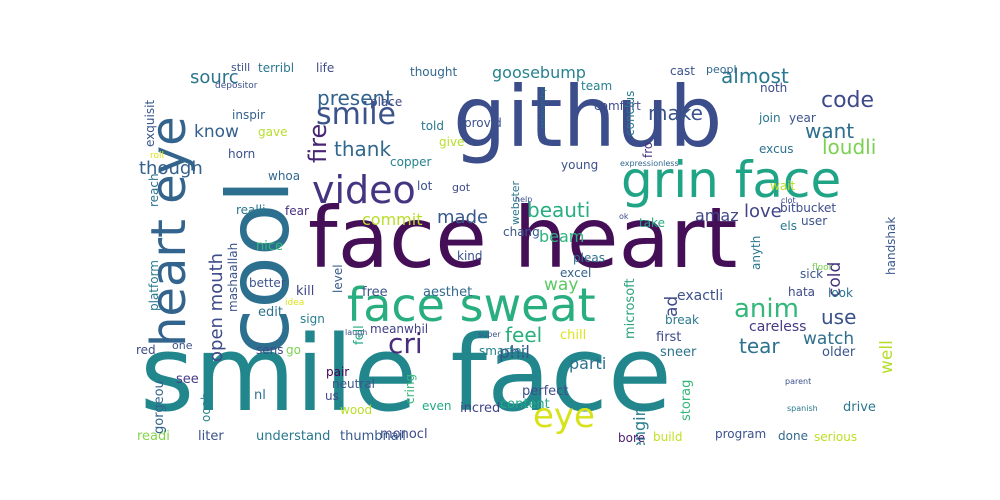  I want to click on word-go: go, so click(293, 350).